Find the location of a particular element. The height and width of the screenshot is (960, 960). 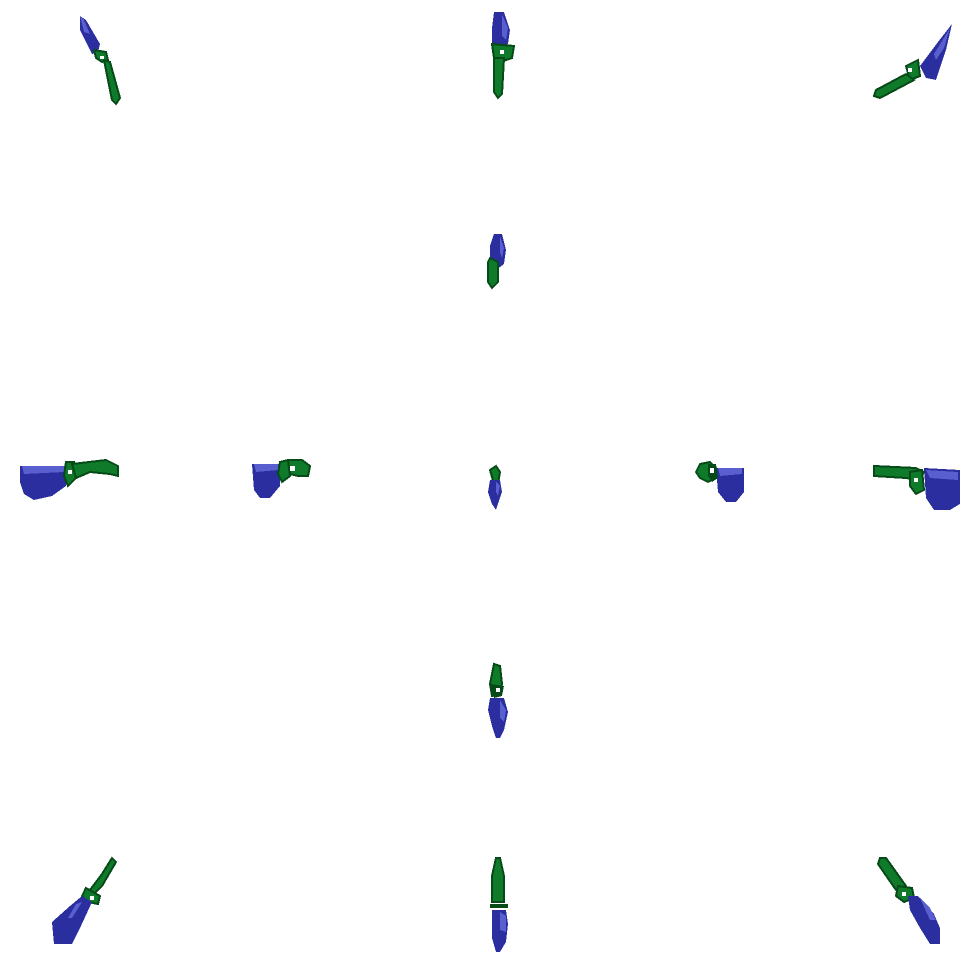

sword-sprite-southwest is located at coordinates (85, 900).